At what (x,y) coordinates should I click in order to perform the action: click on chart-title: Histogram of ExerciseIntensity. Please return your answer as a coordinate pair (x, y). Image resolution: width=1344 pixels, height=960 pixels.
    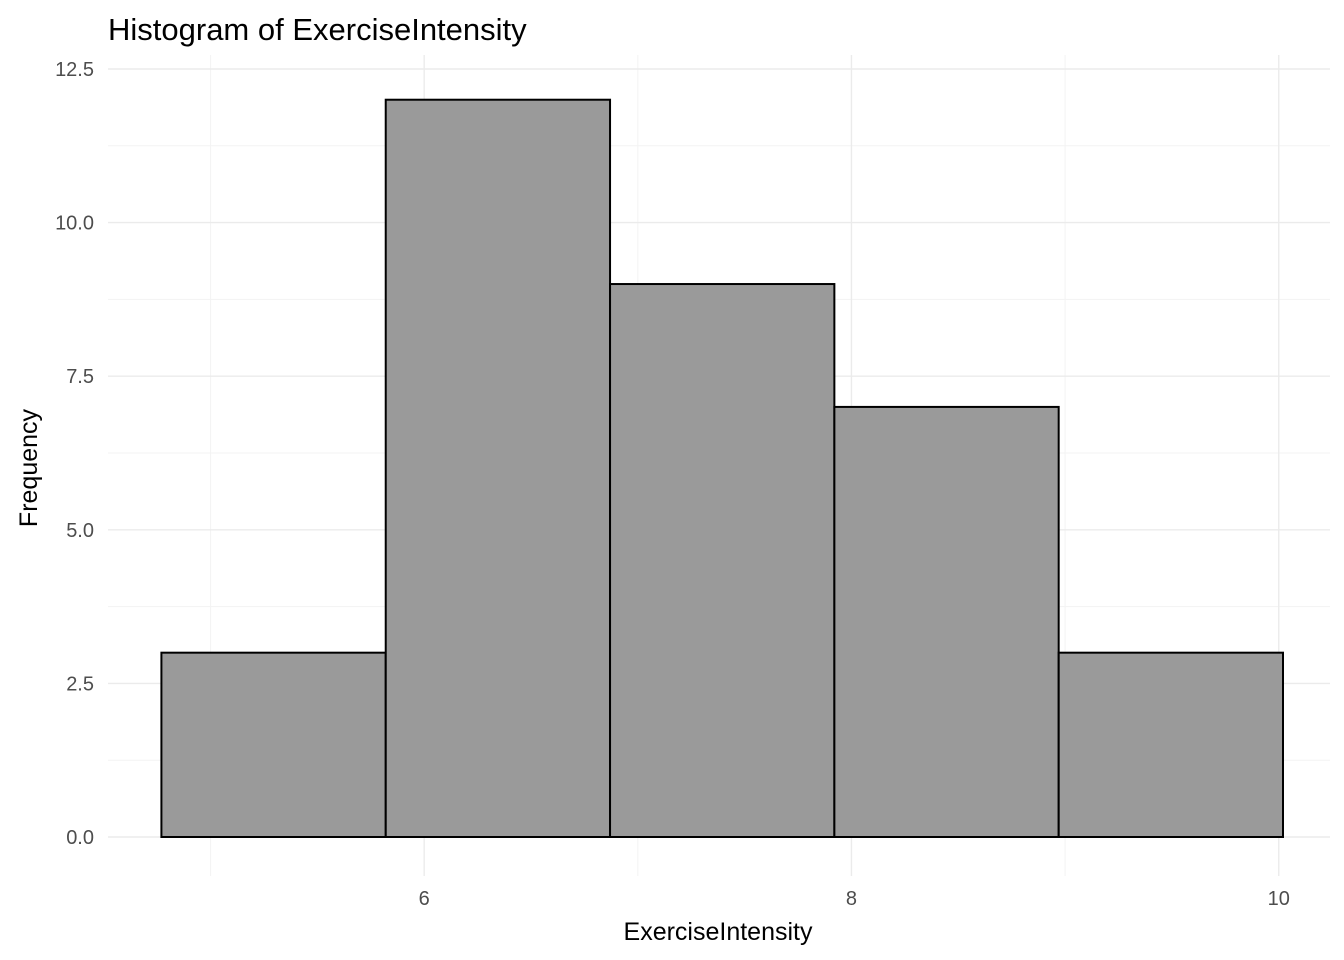
    Looking at the image, I should click on (317, 29).